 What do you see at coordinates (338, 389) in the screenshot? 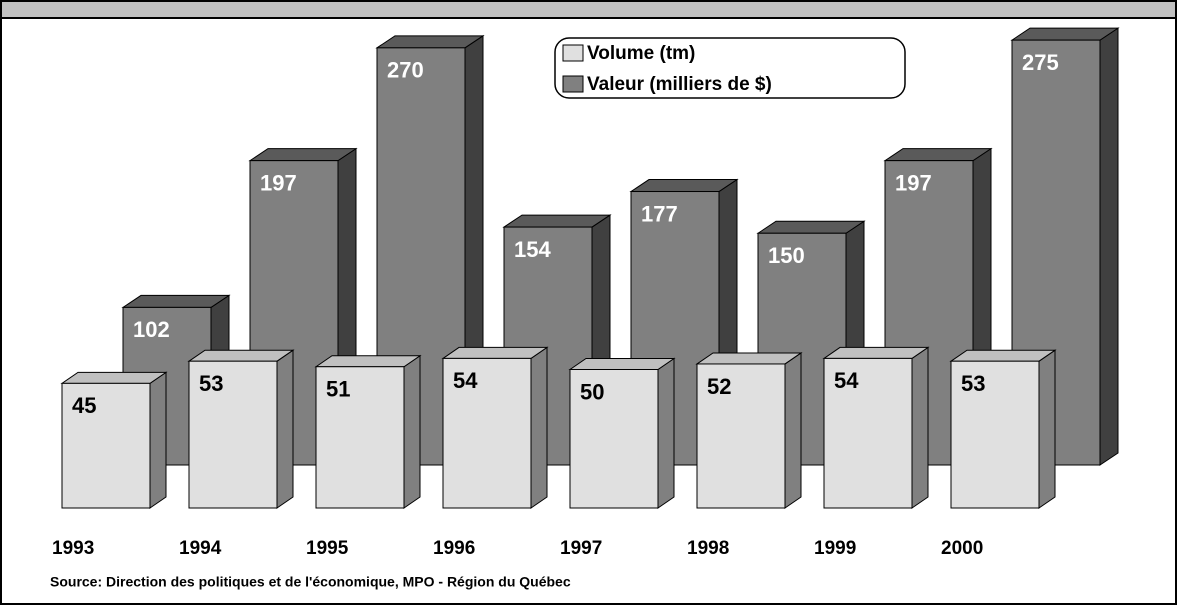
I see `data-label: 51` at bounding box center [338, 389].